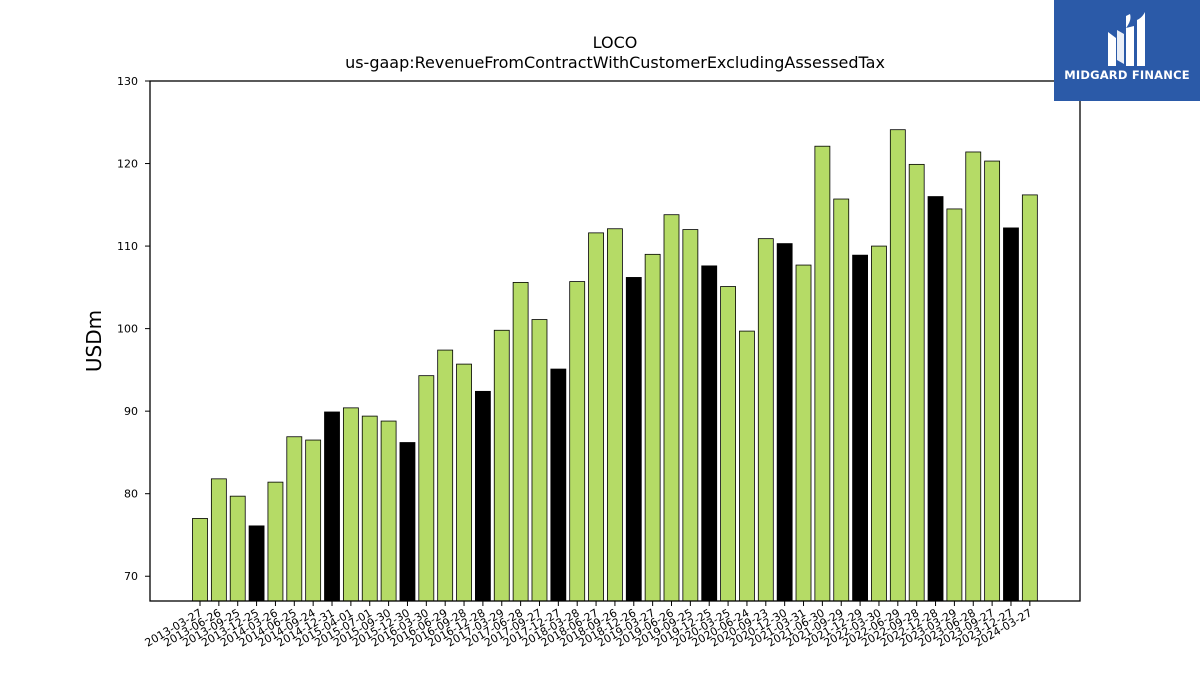 The width and height of the screenshot is (1200, 675). I want to click on y-tick-label: 120, so click(127, 164).